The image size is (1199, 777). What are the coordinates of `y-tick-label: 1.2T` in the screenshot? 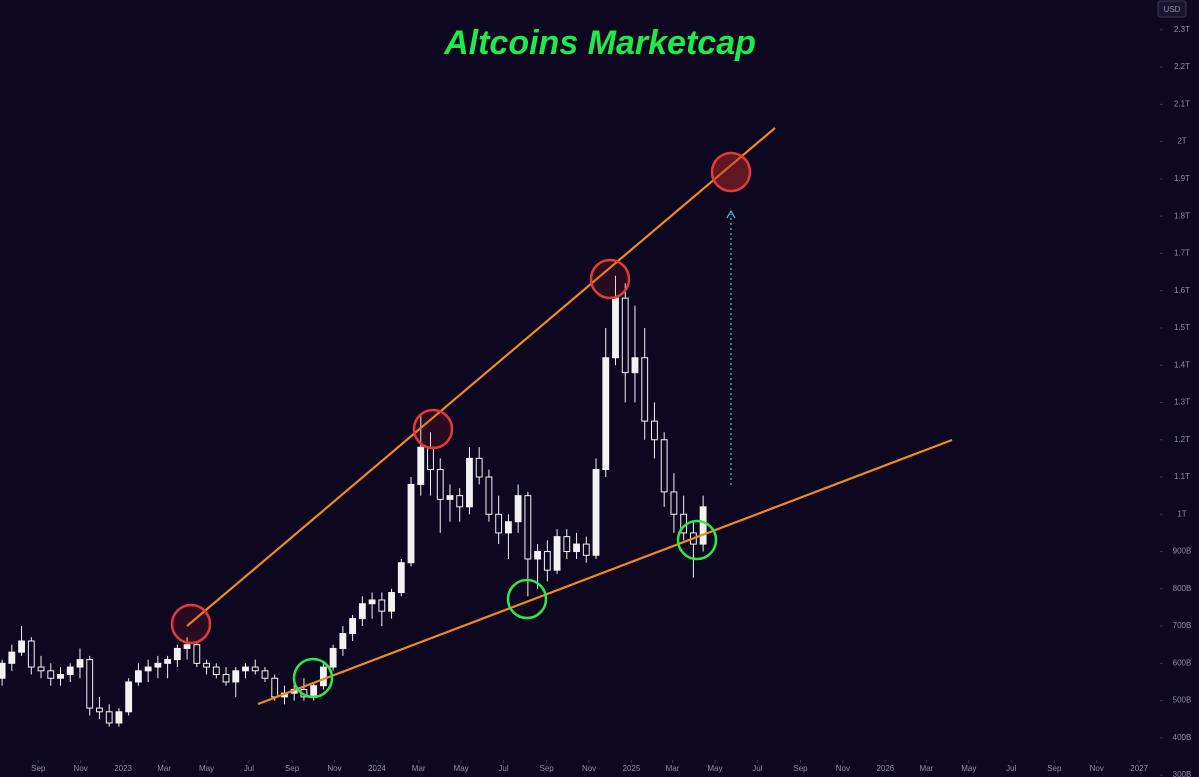 It's located at (1182, 439).